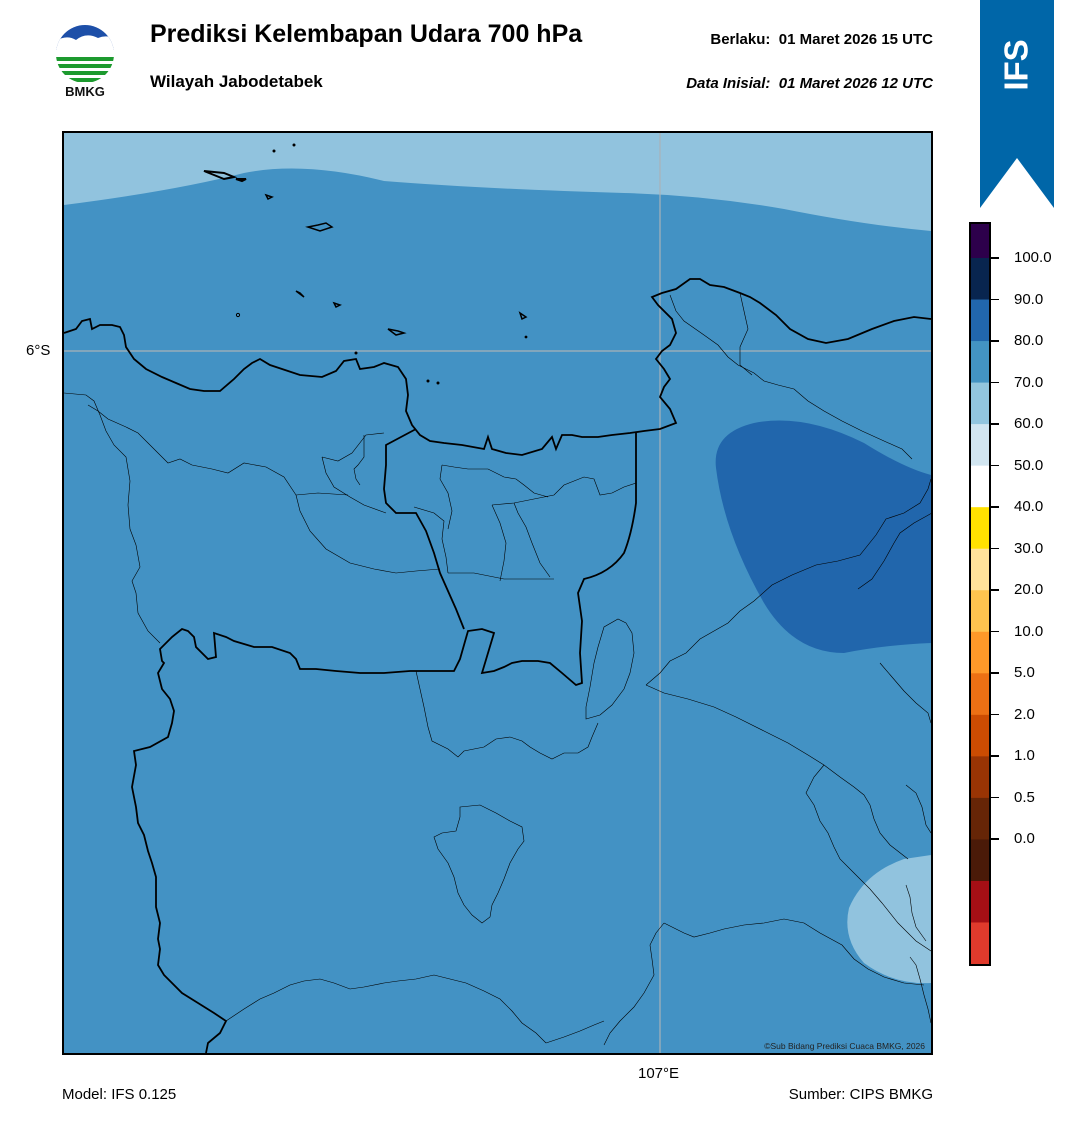 The image size is (1081, 1128). I want to click on valid-label: Berlaku:, so click(740, 39).